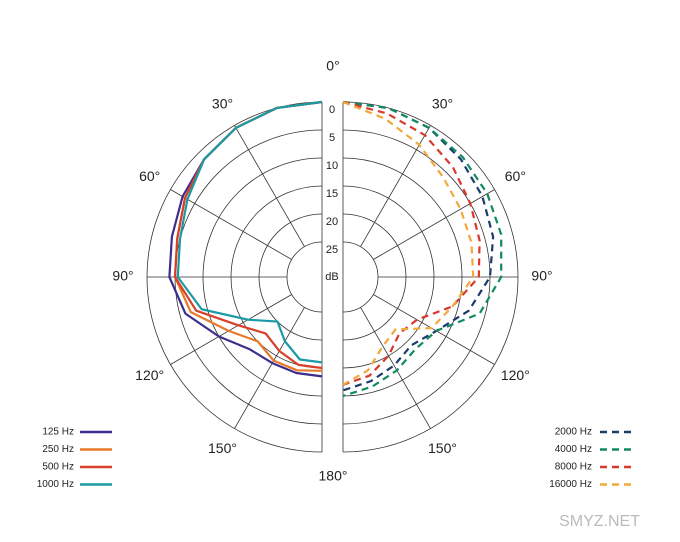 The width and height of the screenshot is (680, 542). I want to click on r-tick-label: 15, so click(332, 194).